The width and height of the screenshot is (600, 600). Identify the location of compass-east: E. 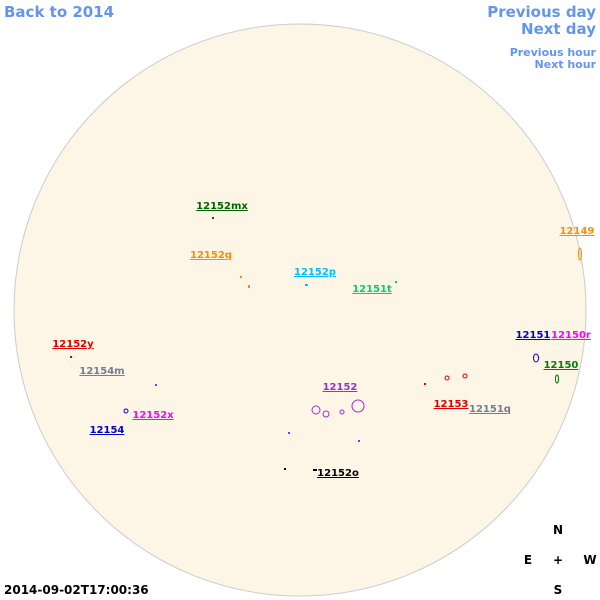
(528, 560).